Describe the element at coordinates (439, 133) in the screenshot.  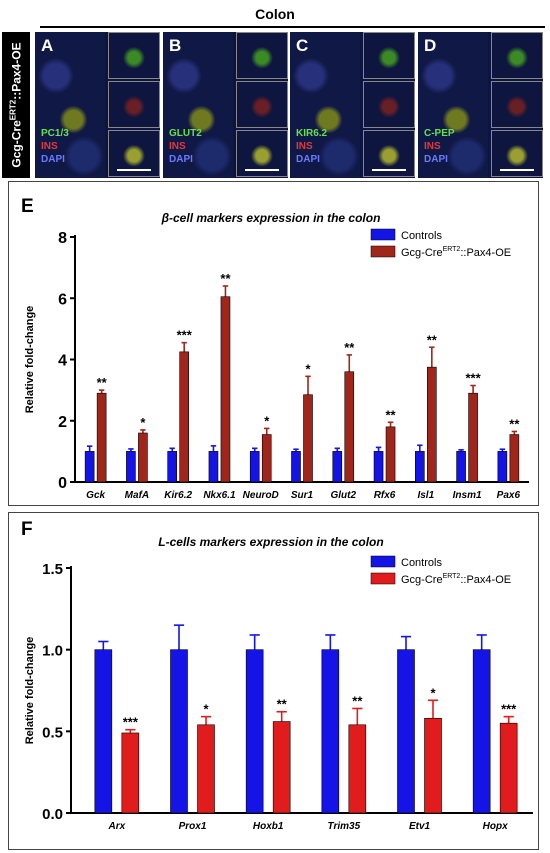
I see `marker-label: C-PEP` at that location.